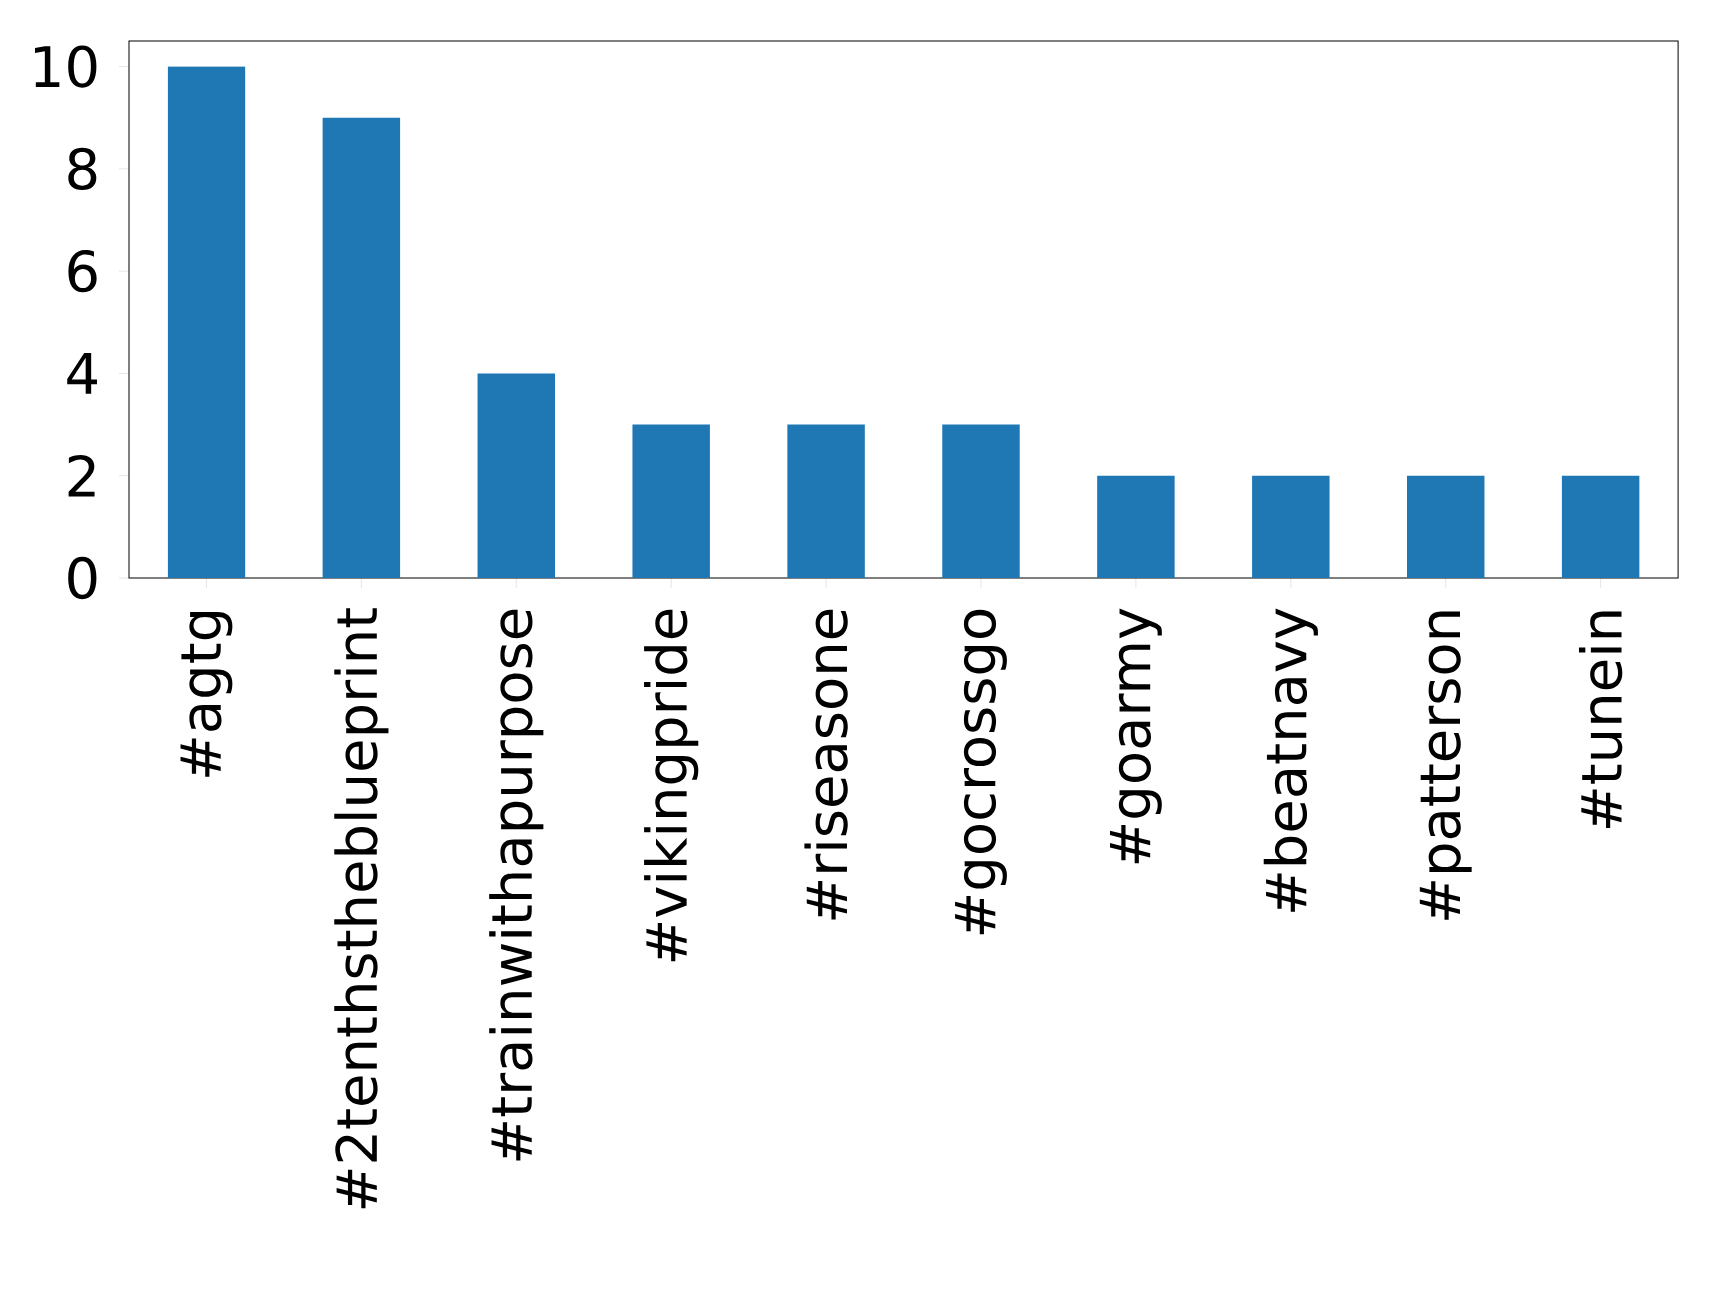 Image resolution: width=1719 pixels, height=1304 pixels. What do you see at coordinates (826, 764) in the screenshot?
I see `x-tick-label: #riseasone` at bounding box center [826, 764].